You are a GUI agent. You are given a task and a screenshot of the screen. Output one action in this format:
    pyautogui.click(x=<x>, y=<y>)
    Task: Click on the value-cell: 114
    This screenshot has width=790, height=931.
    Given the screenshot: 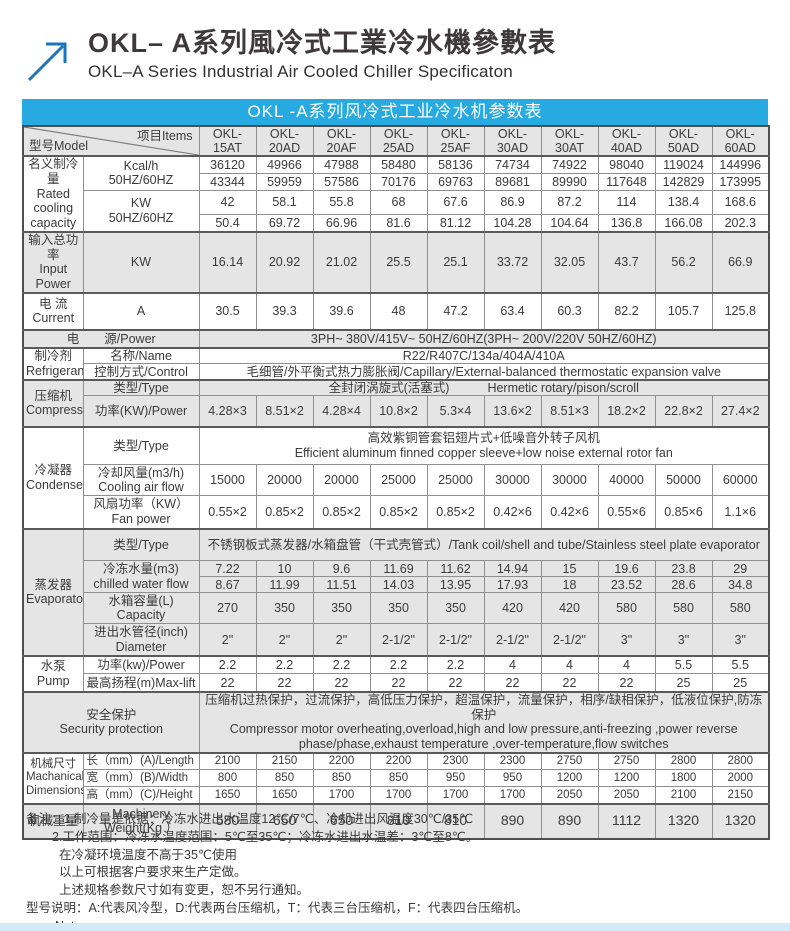 What is the action you would take?
    pyautogui.click(x=626, y=202)
    